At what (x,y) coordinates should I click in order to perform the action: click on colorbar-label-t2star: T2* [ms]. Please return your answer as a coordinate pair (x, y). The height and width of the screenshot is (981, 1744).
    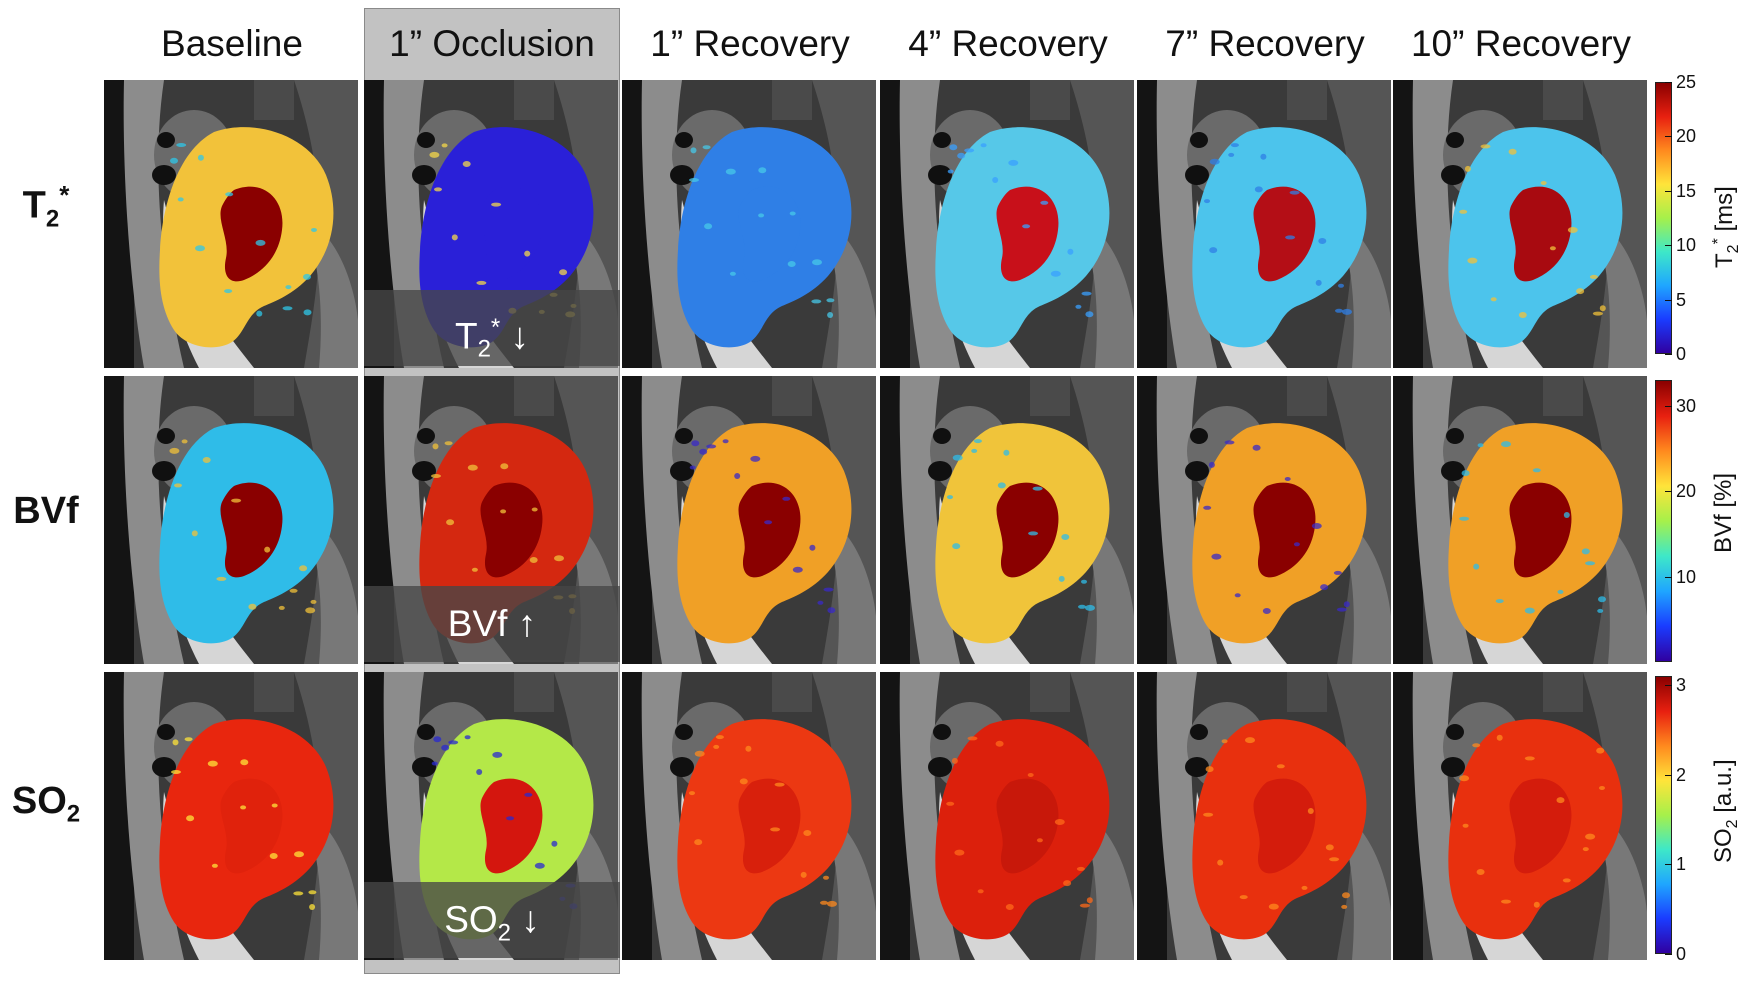
    Looking at the image, I should click on (1726, 227).